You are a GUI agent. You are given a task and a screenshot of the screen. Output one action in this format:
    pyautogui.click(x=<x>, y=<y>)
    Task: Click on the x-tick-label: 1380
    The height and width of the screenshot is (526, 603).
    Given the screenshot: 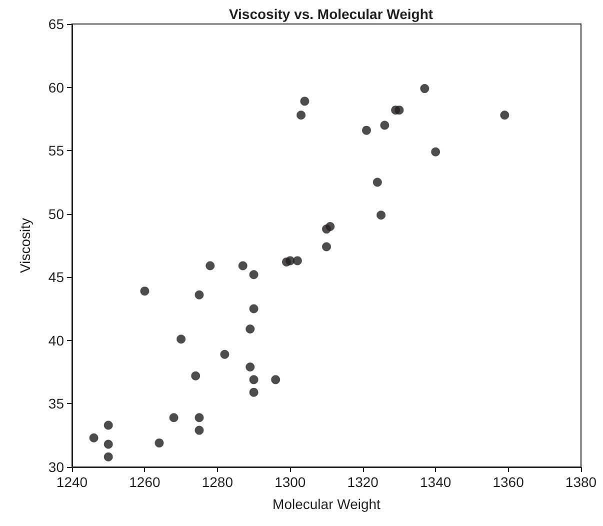 What is the action you would take?
    pyautogui.click(x=581, y=482)
    